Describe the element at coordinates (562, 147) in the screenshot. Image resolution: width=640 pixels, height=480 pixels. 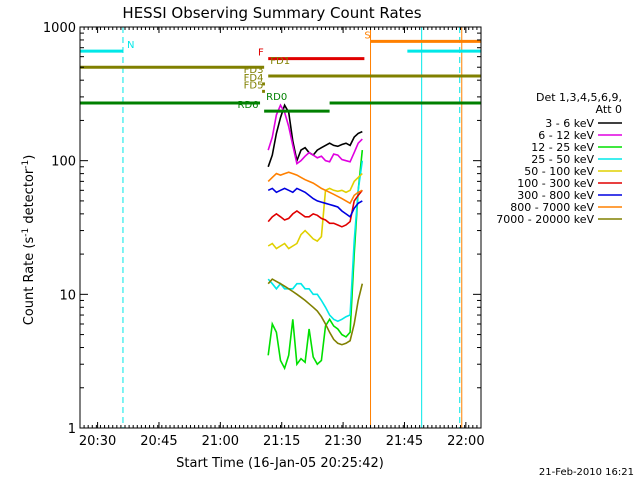
I see `legend-label-2: 12 - 25 keV` at that location.